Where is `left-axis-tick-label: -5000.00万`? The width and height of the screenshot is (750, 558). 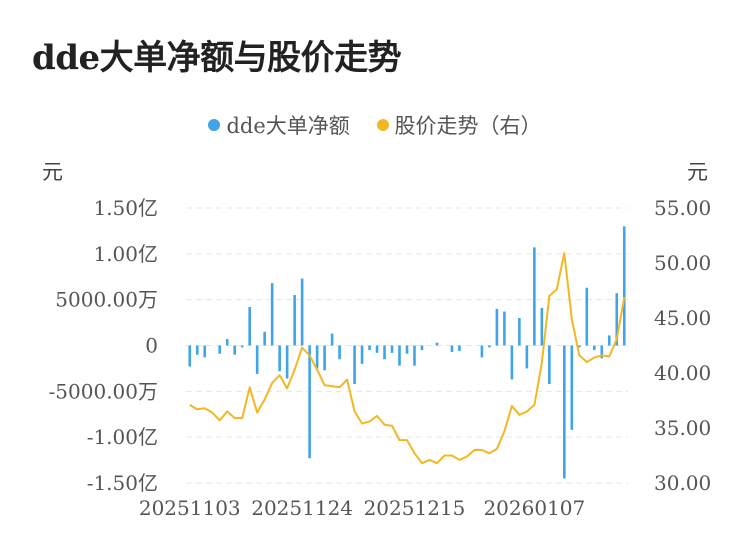 left-axis-tick-label: -5000.00万 is located at coordinates (103, 391).